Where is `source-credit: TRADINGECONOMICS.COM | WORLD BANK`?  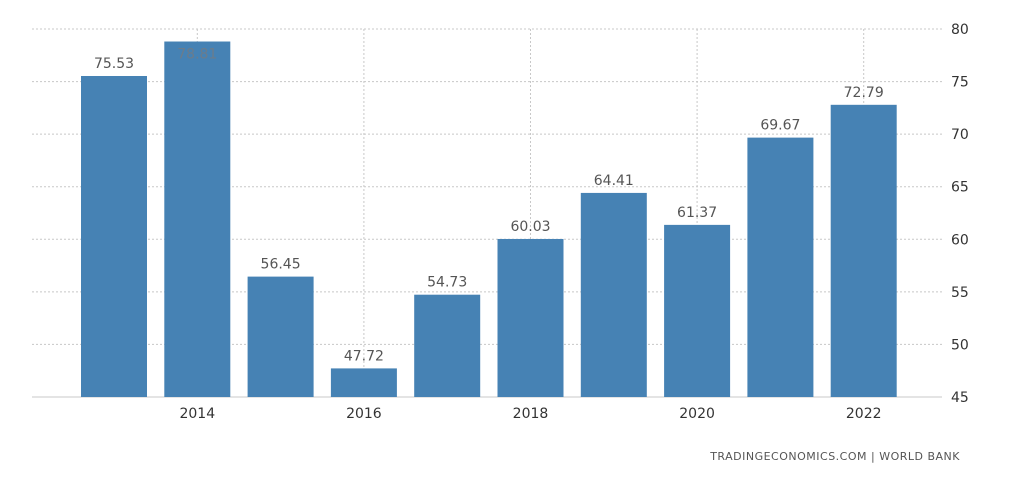
source-credit: TRADINGECONOMICS.COM | WORLD BANK is located at coordinates (835, 456).